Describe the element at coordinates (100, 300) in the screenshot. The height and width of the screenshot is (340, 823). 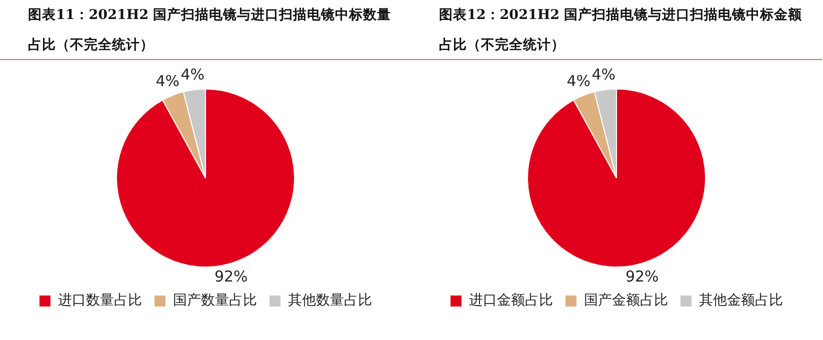
I see `legend-label: 进口数量占比` at that location.